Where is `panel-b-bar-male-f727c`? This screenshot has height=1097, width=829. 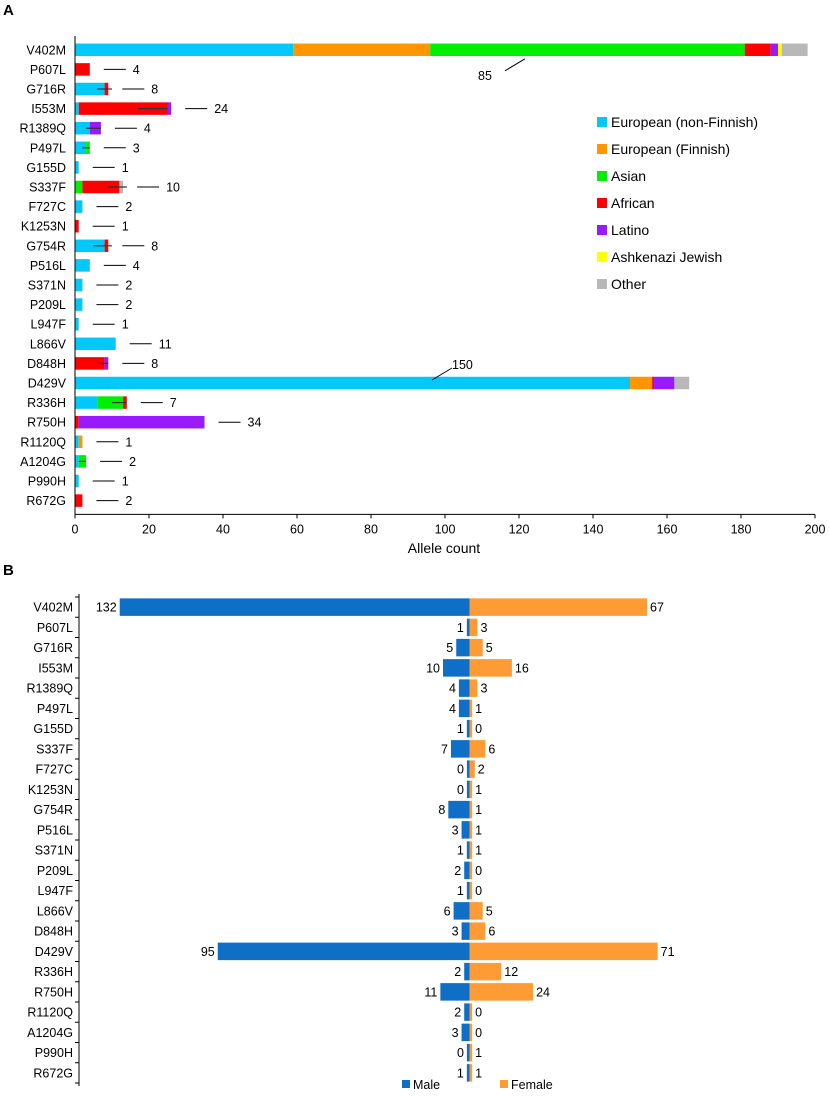 panel-b-bar-male-f727c is located at coordinates (468, 769).